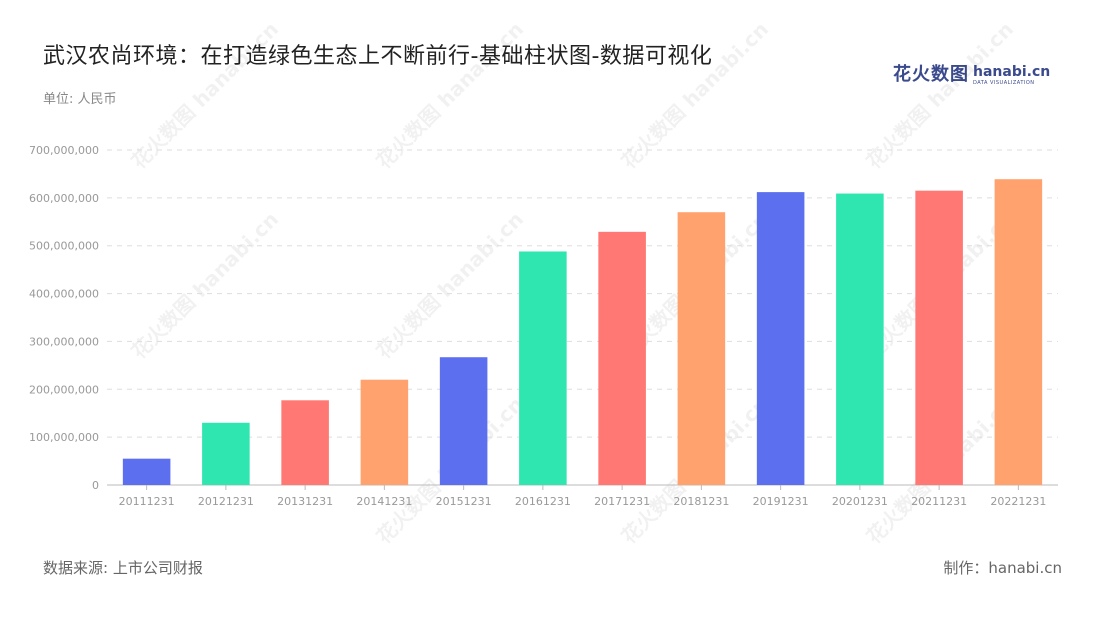  What do you see at coordinates (64, 341) in the screenshot?
I see `y-tick-label: 300,000,000` at bounding box center [64, 341].